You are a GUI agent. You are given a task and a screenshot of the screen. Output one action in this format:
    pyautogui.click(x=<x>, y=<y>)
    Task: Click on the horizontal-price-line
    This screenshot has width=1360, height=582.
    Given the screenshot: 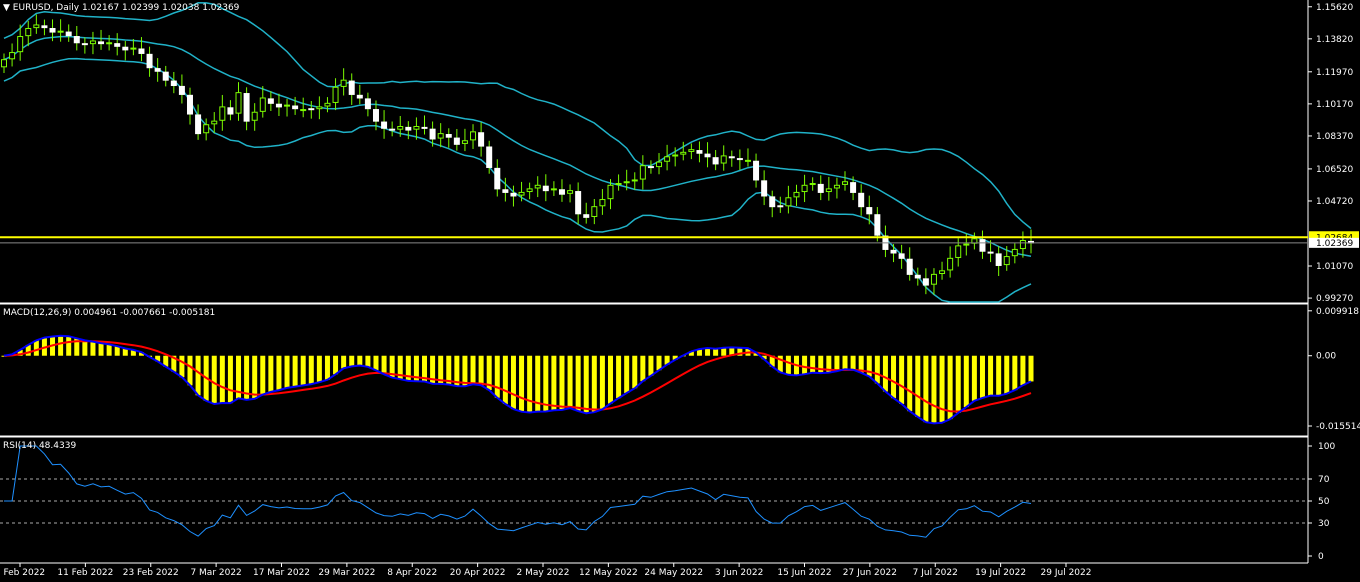 What is the action you would take?
    pyautogui.click(x=654, y=240)
    